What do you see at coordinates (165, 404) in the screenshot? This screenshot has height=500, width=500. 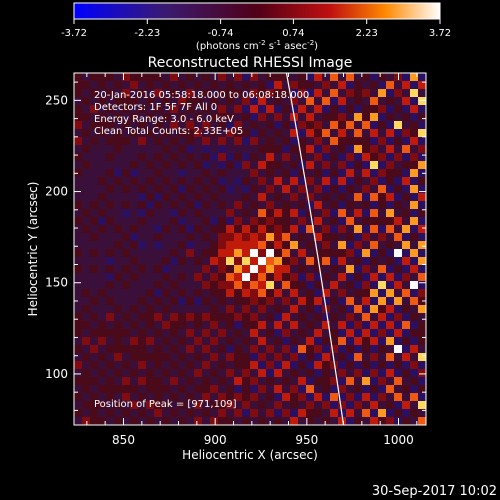 I see `peak-position-label: Position of Peak = [971,109]` at bounding box center [165, 404].